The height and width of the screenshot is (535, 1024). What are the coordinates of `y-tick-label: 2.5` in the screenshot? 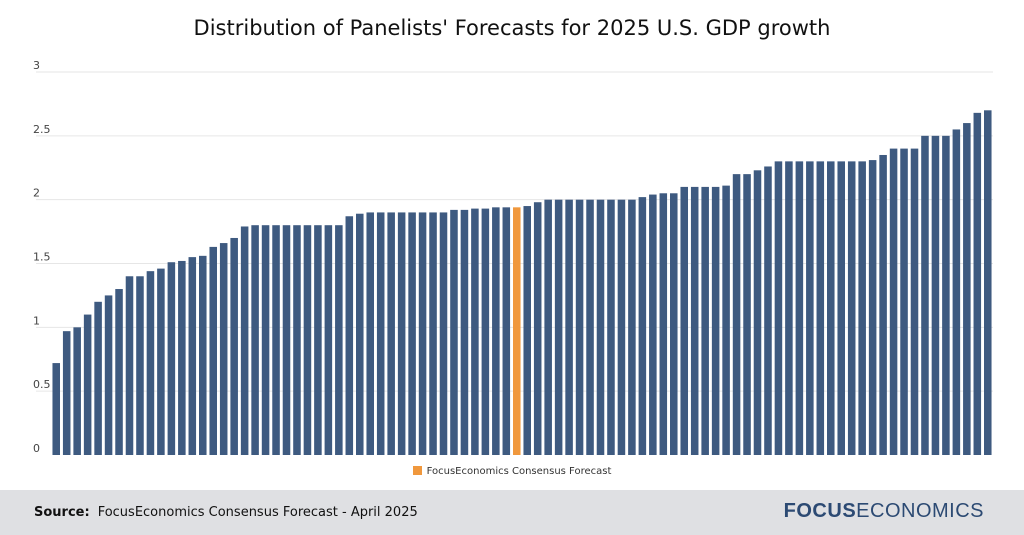 It's located at (42, 129).